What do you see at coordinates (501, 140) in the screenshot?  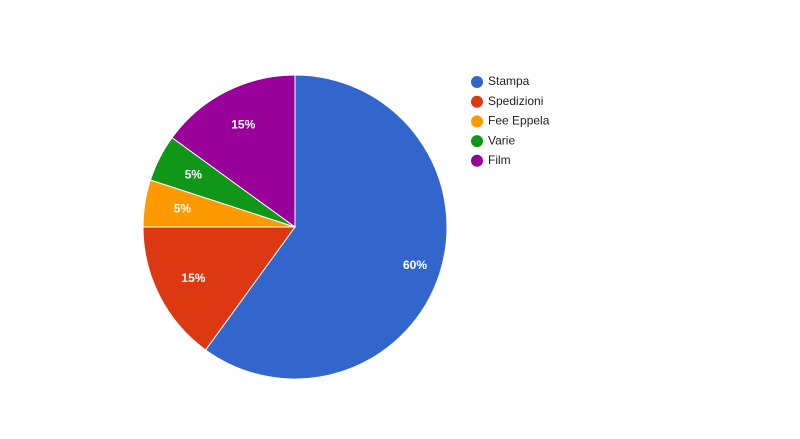 I see `legend-label: Varie` at bounding box center [501, 140].